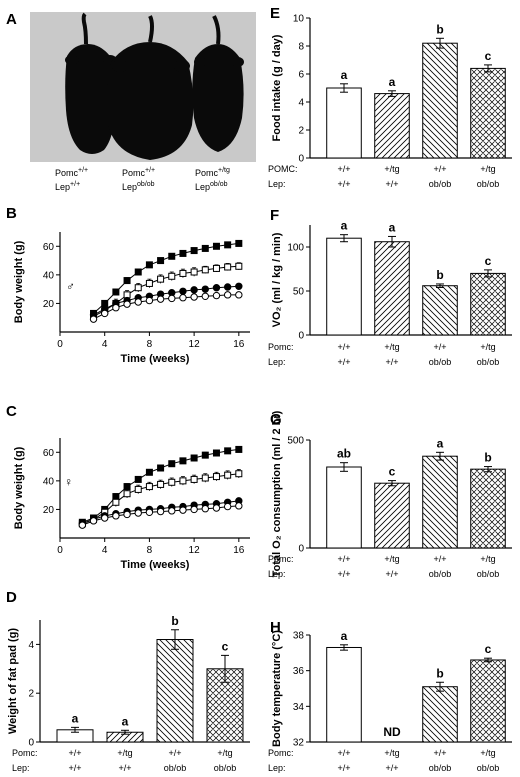 The width and height of the screenshot is (520, 777). Describe the element at coordinates (218, 83) in the screenshot. I see `mouse-pomc-tg-ob-ob-image` at that location.